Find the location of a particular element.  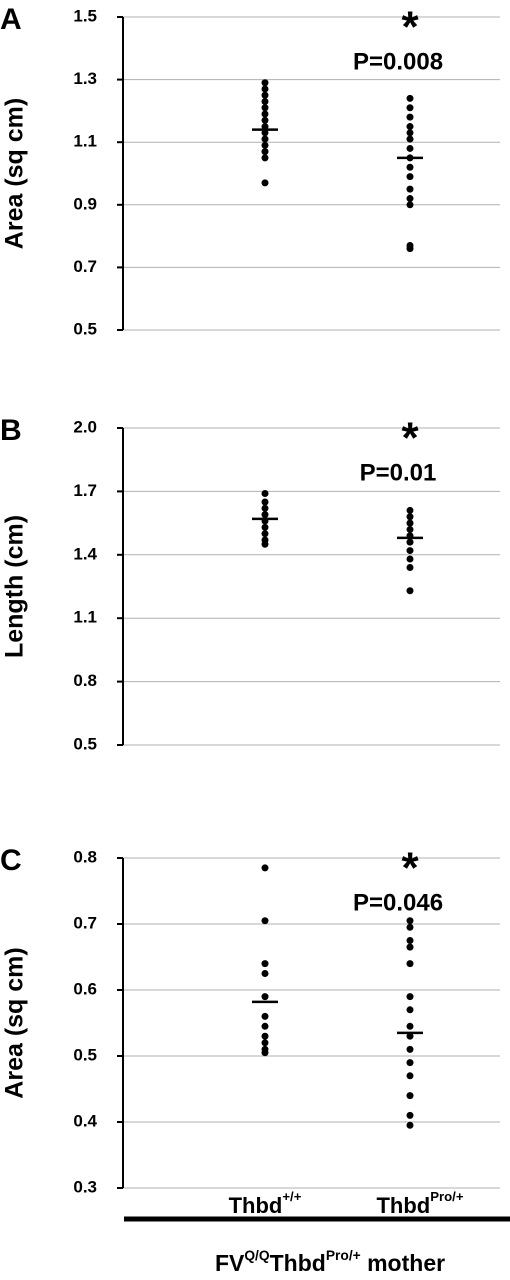

y-tick-label: 0.6 is located at coordinates (85, 988).